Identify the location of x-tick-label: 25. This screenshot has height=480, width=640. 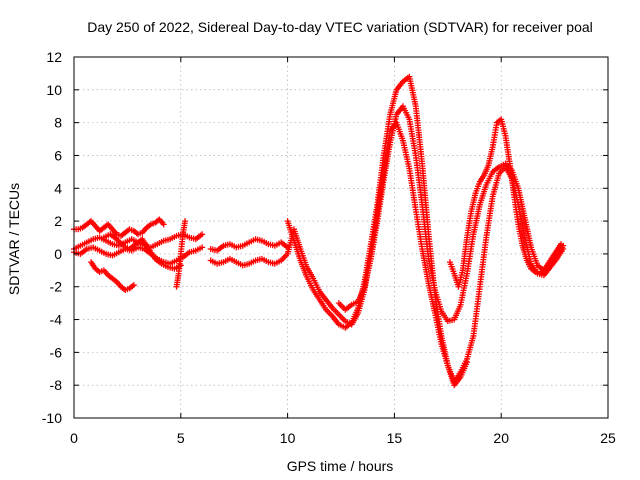
(608, 438).